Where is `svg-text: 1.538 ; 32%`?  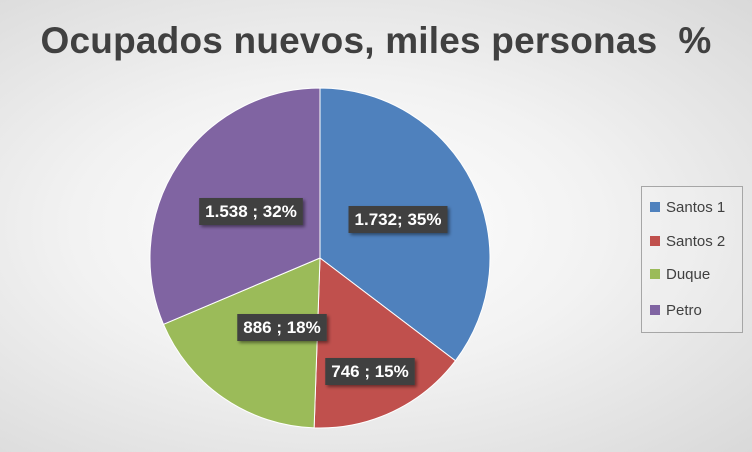 svg-text: 1.538 ; 32% is located at coordinates (251, 211).